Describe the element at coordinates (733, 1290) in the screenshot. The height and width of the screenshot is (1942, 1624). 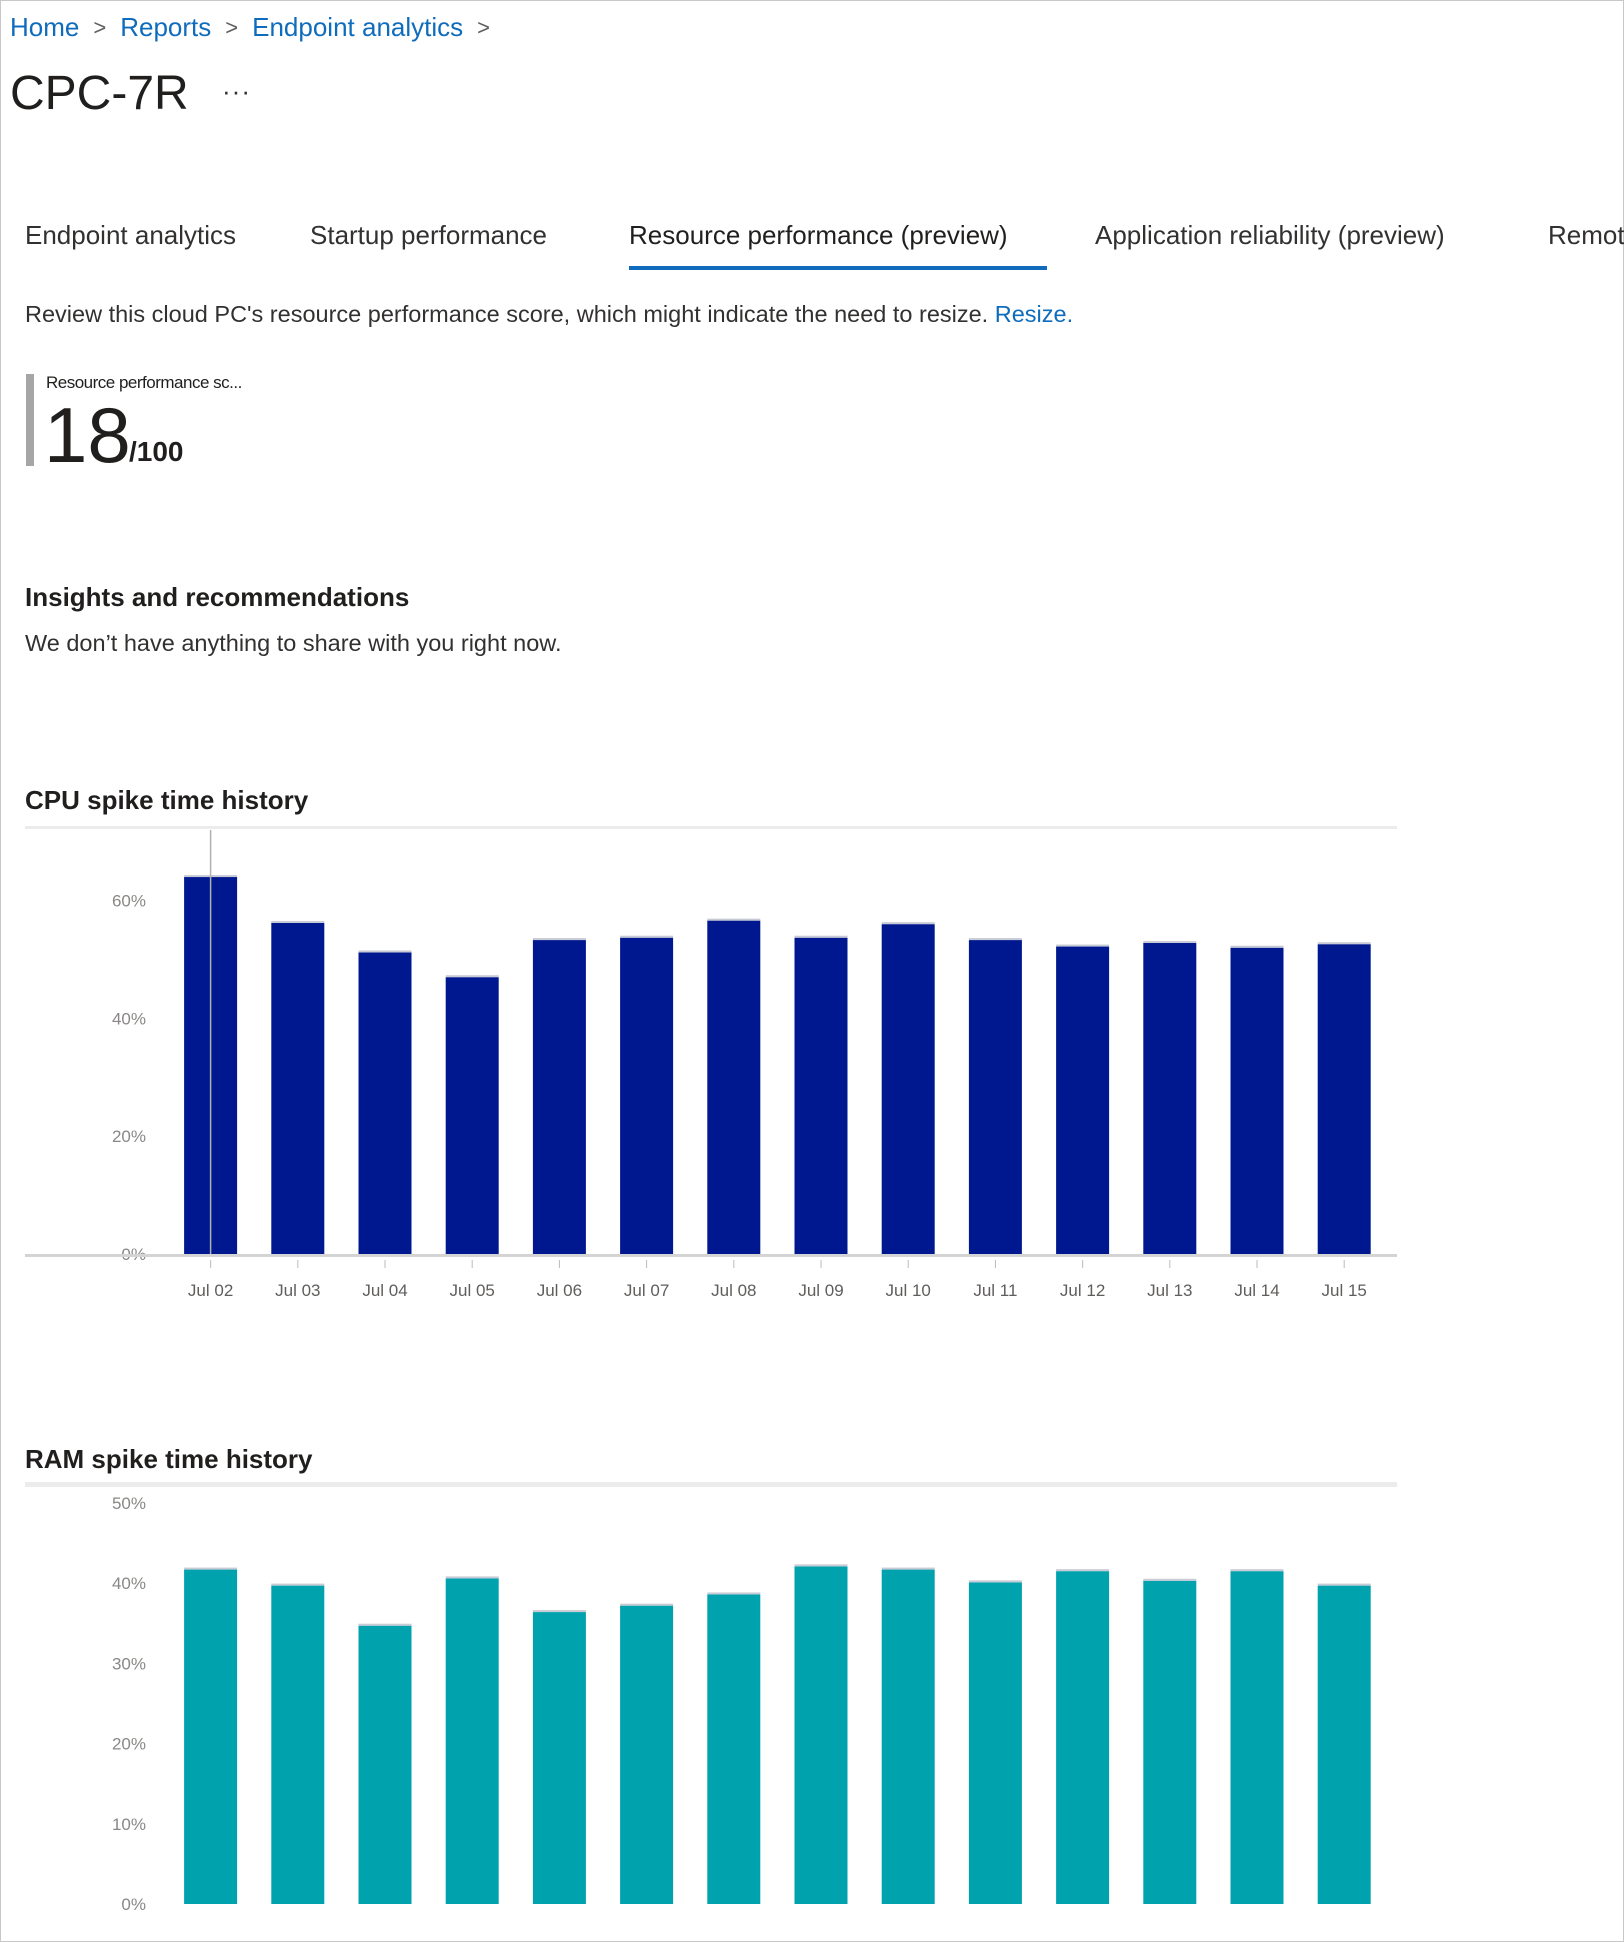
I see `x-tick-label: Jul 08` at that location.